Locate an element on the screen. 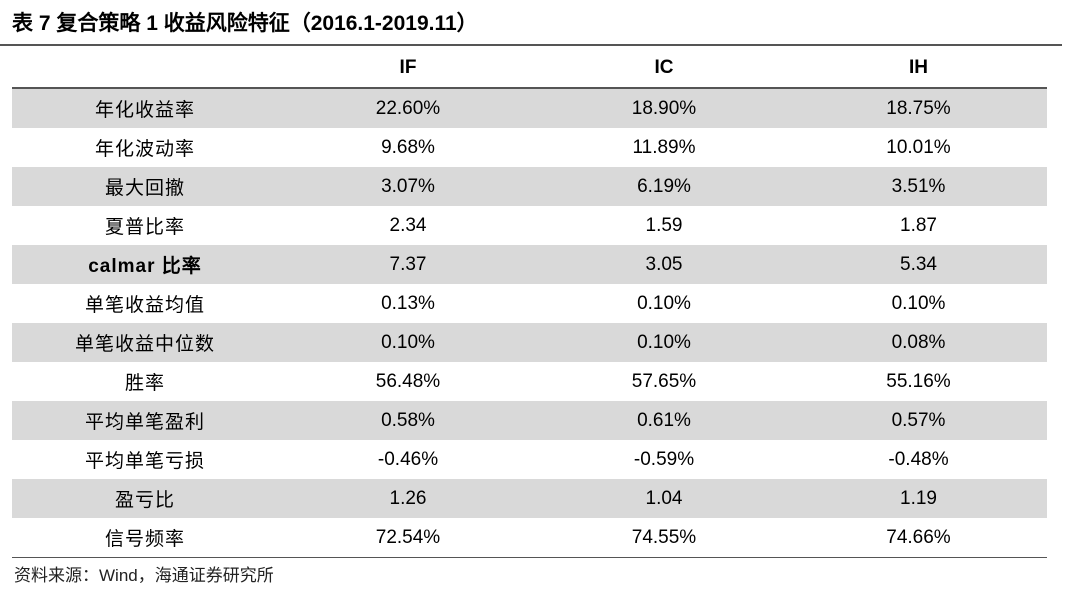  cell-ih: 10.01% is located at coordinates (918, 147).